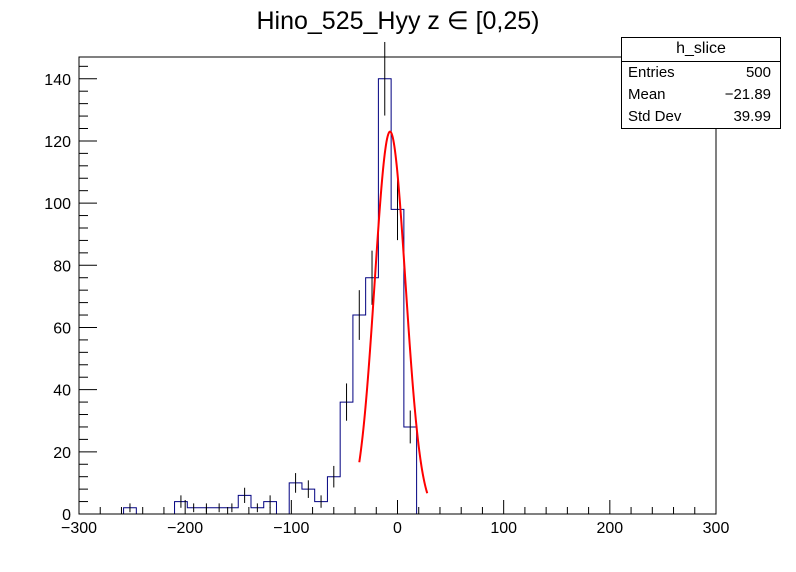 The height and width of the screenshot is (572, 796). Describe the element at coordinates (66, 515) in the screenshot. I see `y-tick-label: 0` at that location.